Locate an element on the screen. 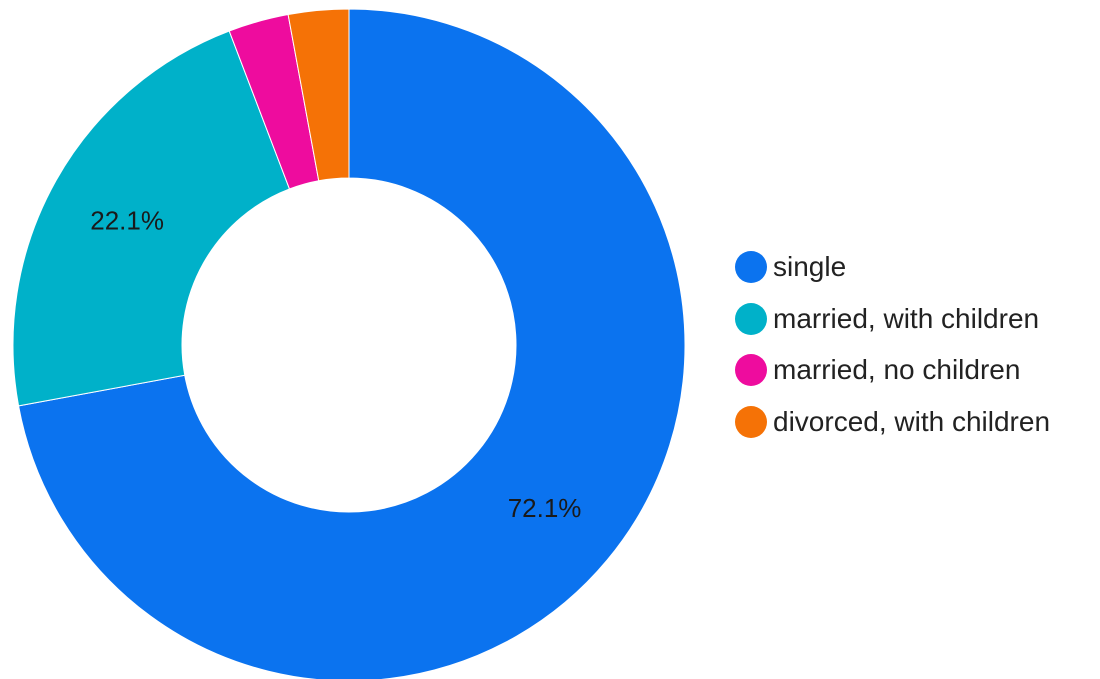 The image size is (1100, 679). legend-swatch-married-with-children is located at coordinates (751, 318).